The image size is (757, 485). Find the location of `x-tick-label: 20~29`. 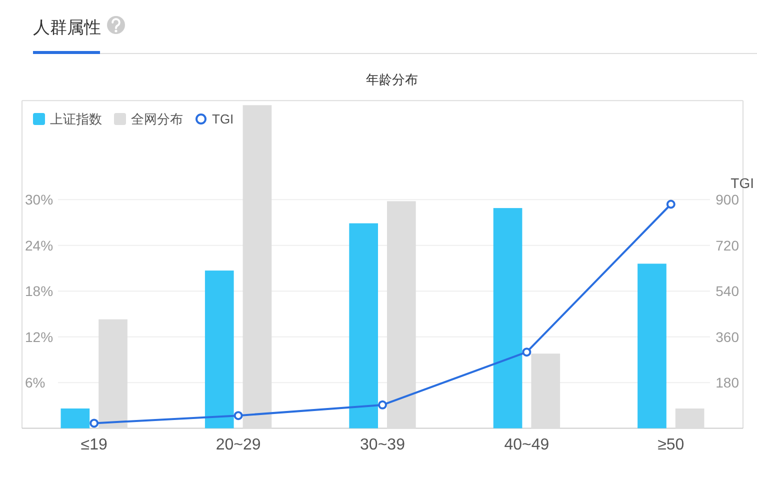

x-tick-label: 20~29 is located at coordinates (238, 445).